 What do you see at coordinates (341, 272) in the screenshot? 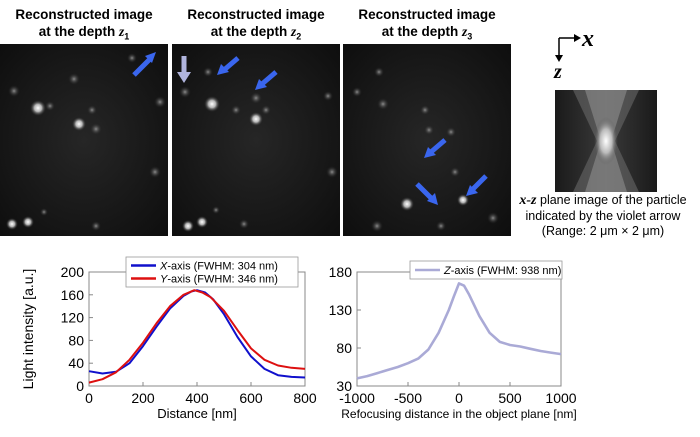
I see `y-tick-label: 180` at bounding box center [341, 272].